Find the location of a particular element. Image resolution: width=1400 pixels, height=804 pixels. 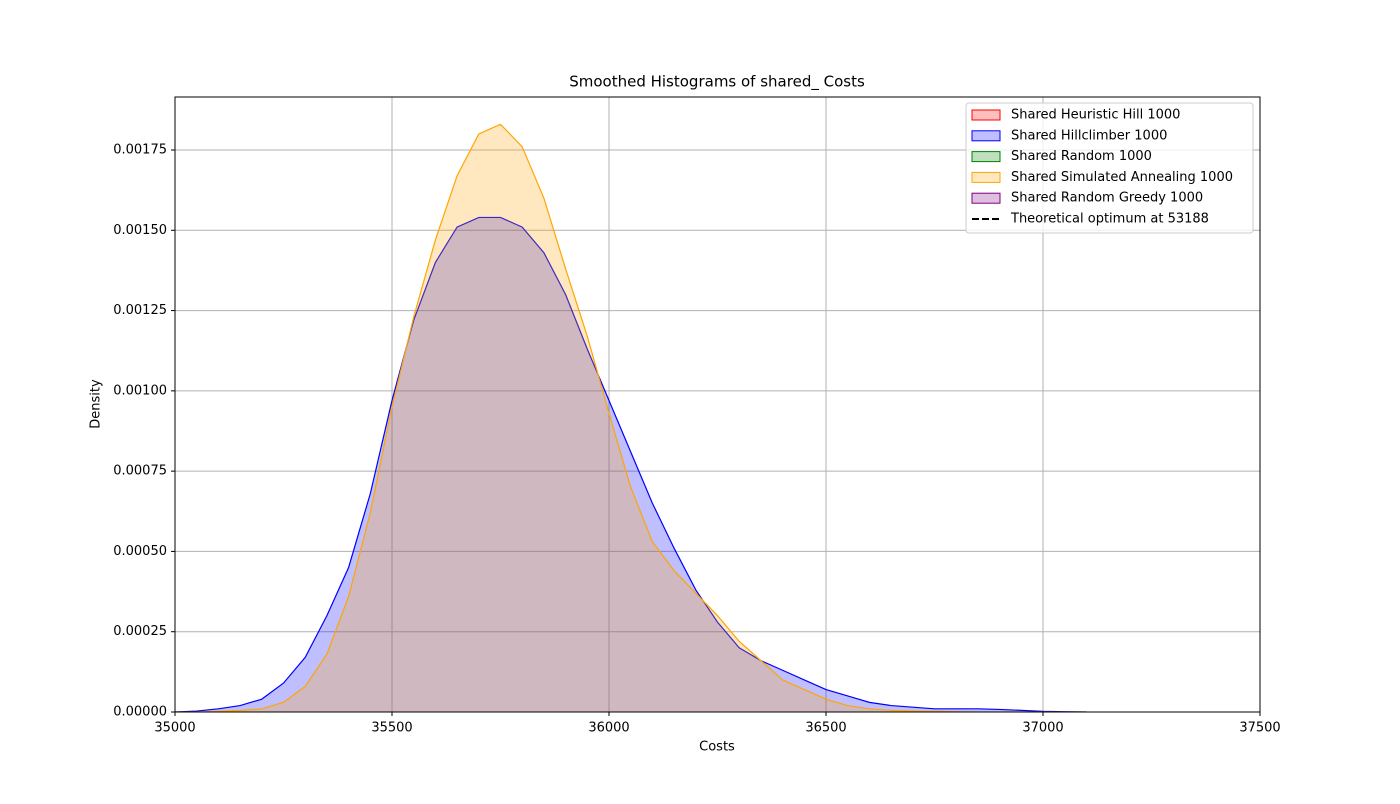

x-tick-label: 35500 is located at coordinates (391, 728).